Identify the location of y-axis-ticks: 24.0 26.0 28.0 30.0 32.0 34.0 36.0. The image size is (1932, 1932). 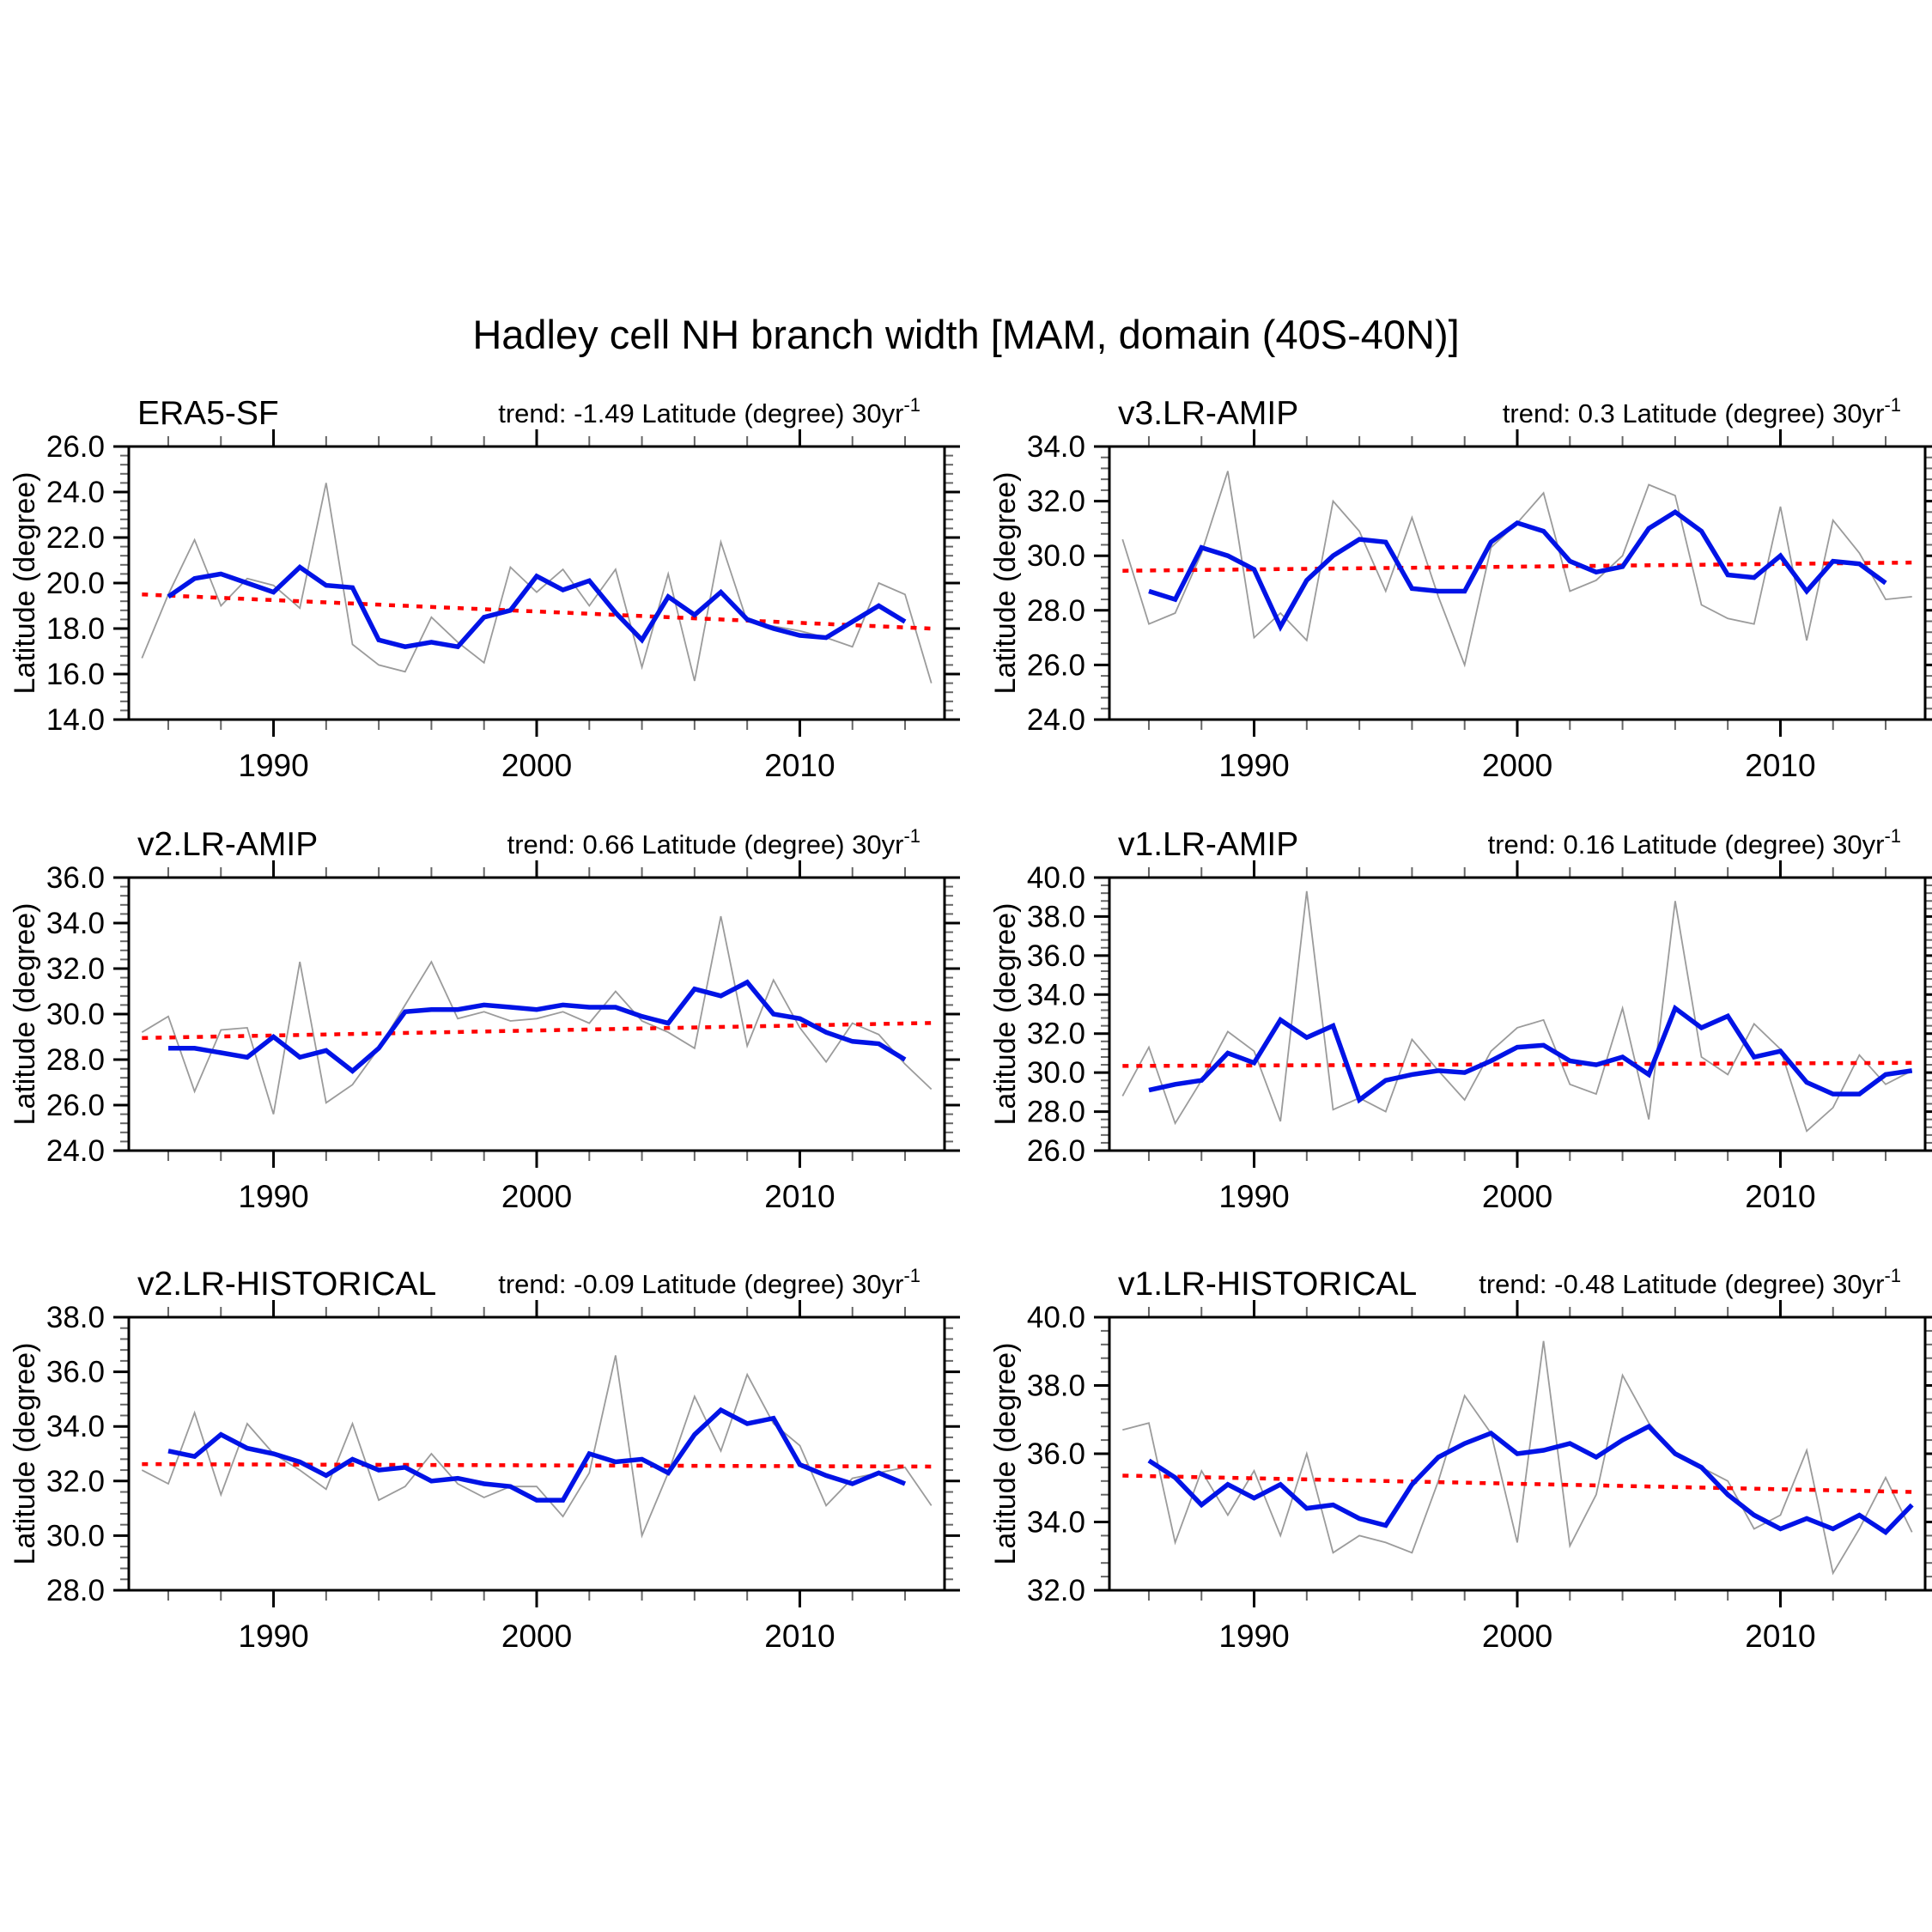
(503, 1014).